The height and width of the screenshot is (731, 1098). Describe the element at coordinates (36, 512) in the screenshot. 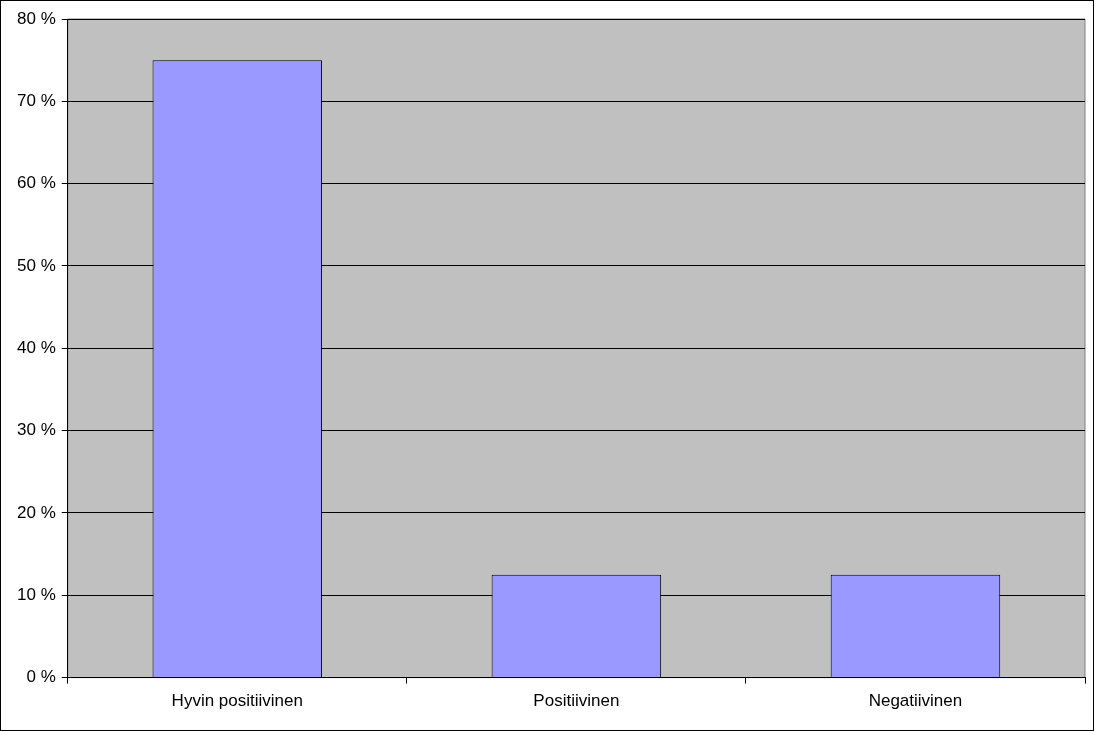

I see `y-tick-label: 20 %` at that location.